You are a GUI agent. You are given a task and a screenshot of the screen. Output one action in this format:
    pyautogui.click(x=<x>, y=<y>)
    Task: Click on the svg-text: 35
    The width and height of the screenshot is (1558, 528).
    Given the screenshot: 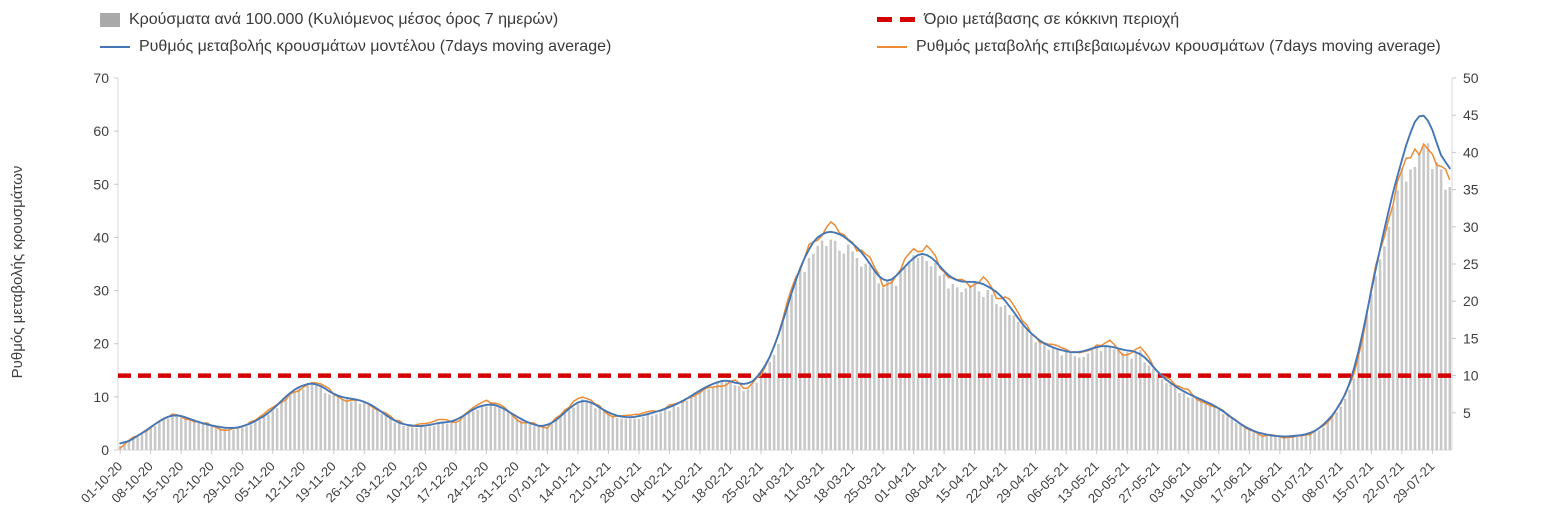 What is the action you would take?
    pyautogui.click(x=1471, y=190)
    